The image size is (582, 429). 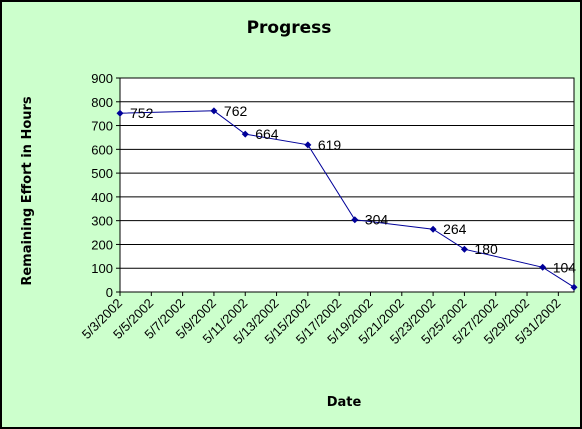 I want to click on data-label: 264, so click(x=455, y=229).